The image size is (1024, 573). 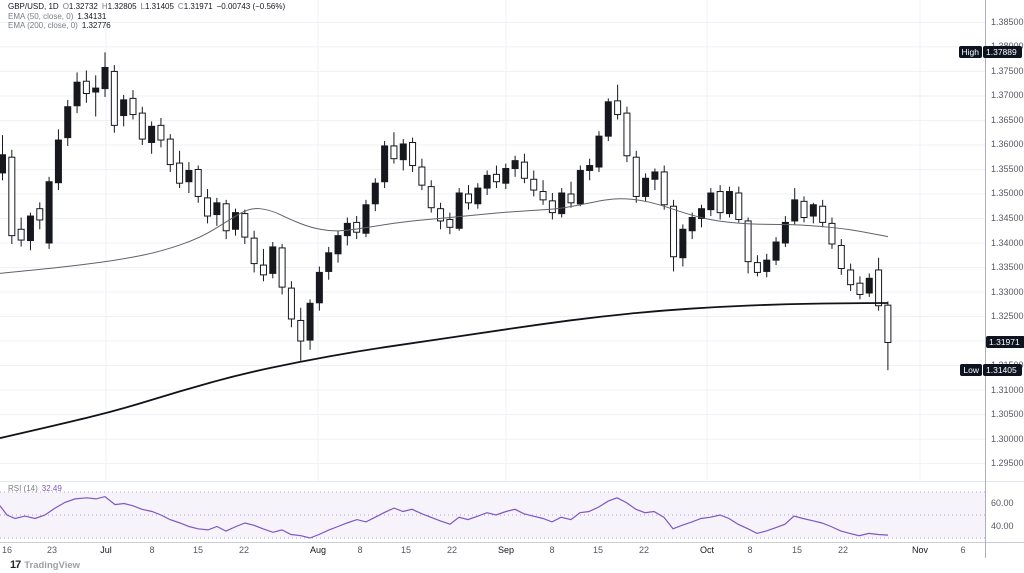 I want to click on price-axis-label: 1.38500, so click(x=1007, y=21).